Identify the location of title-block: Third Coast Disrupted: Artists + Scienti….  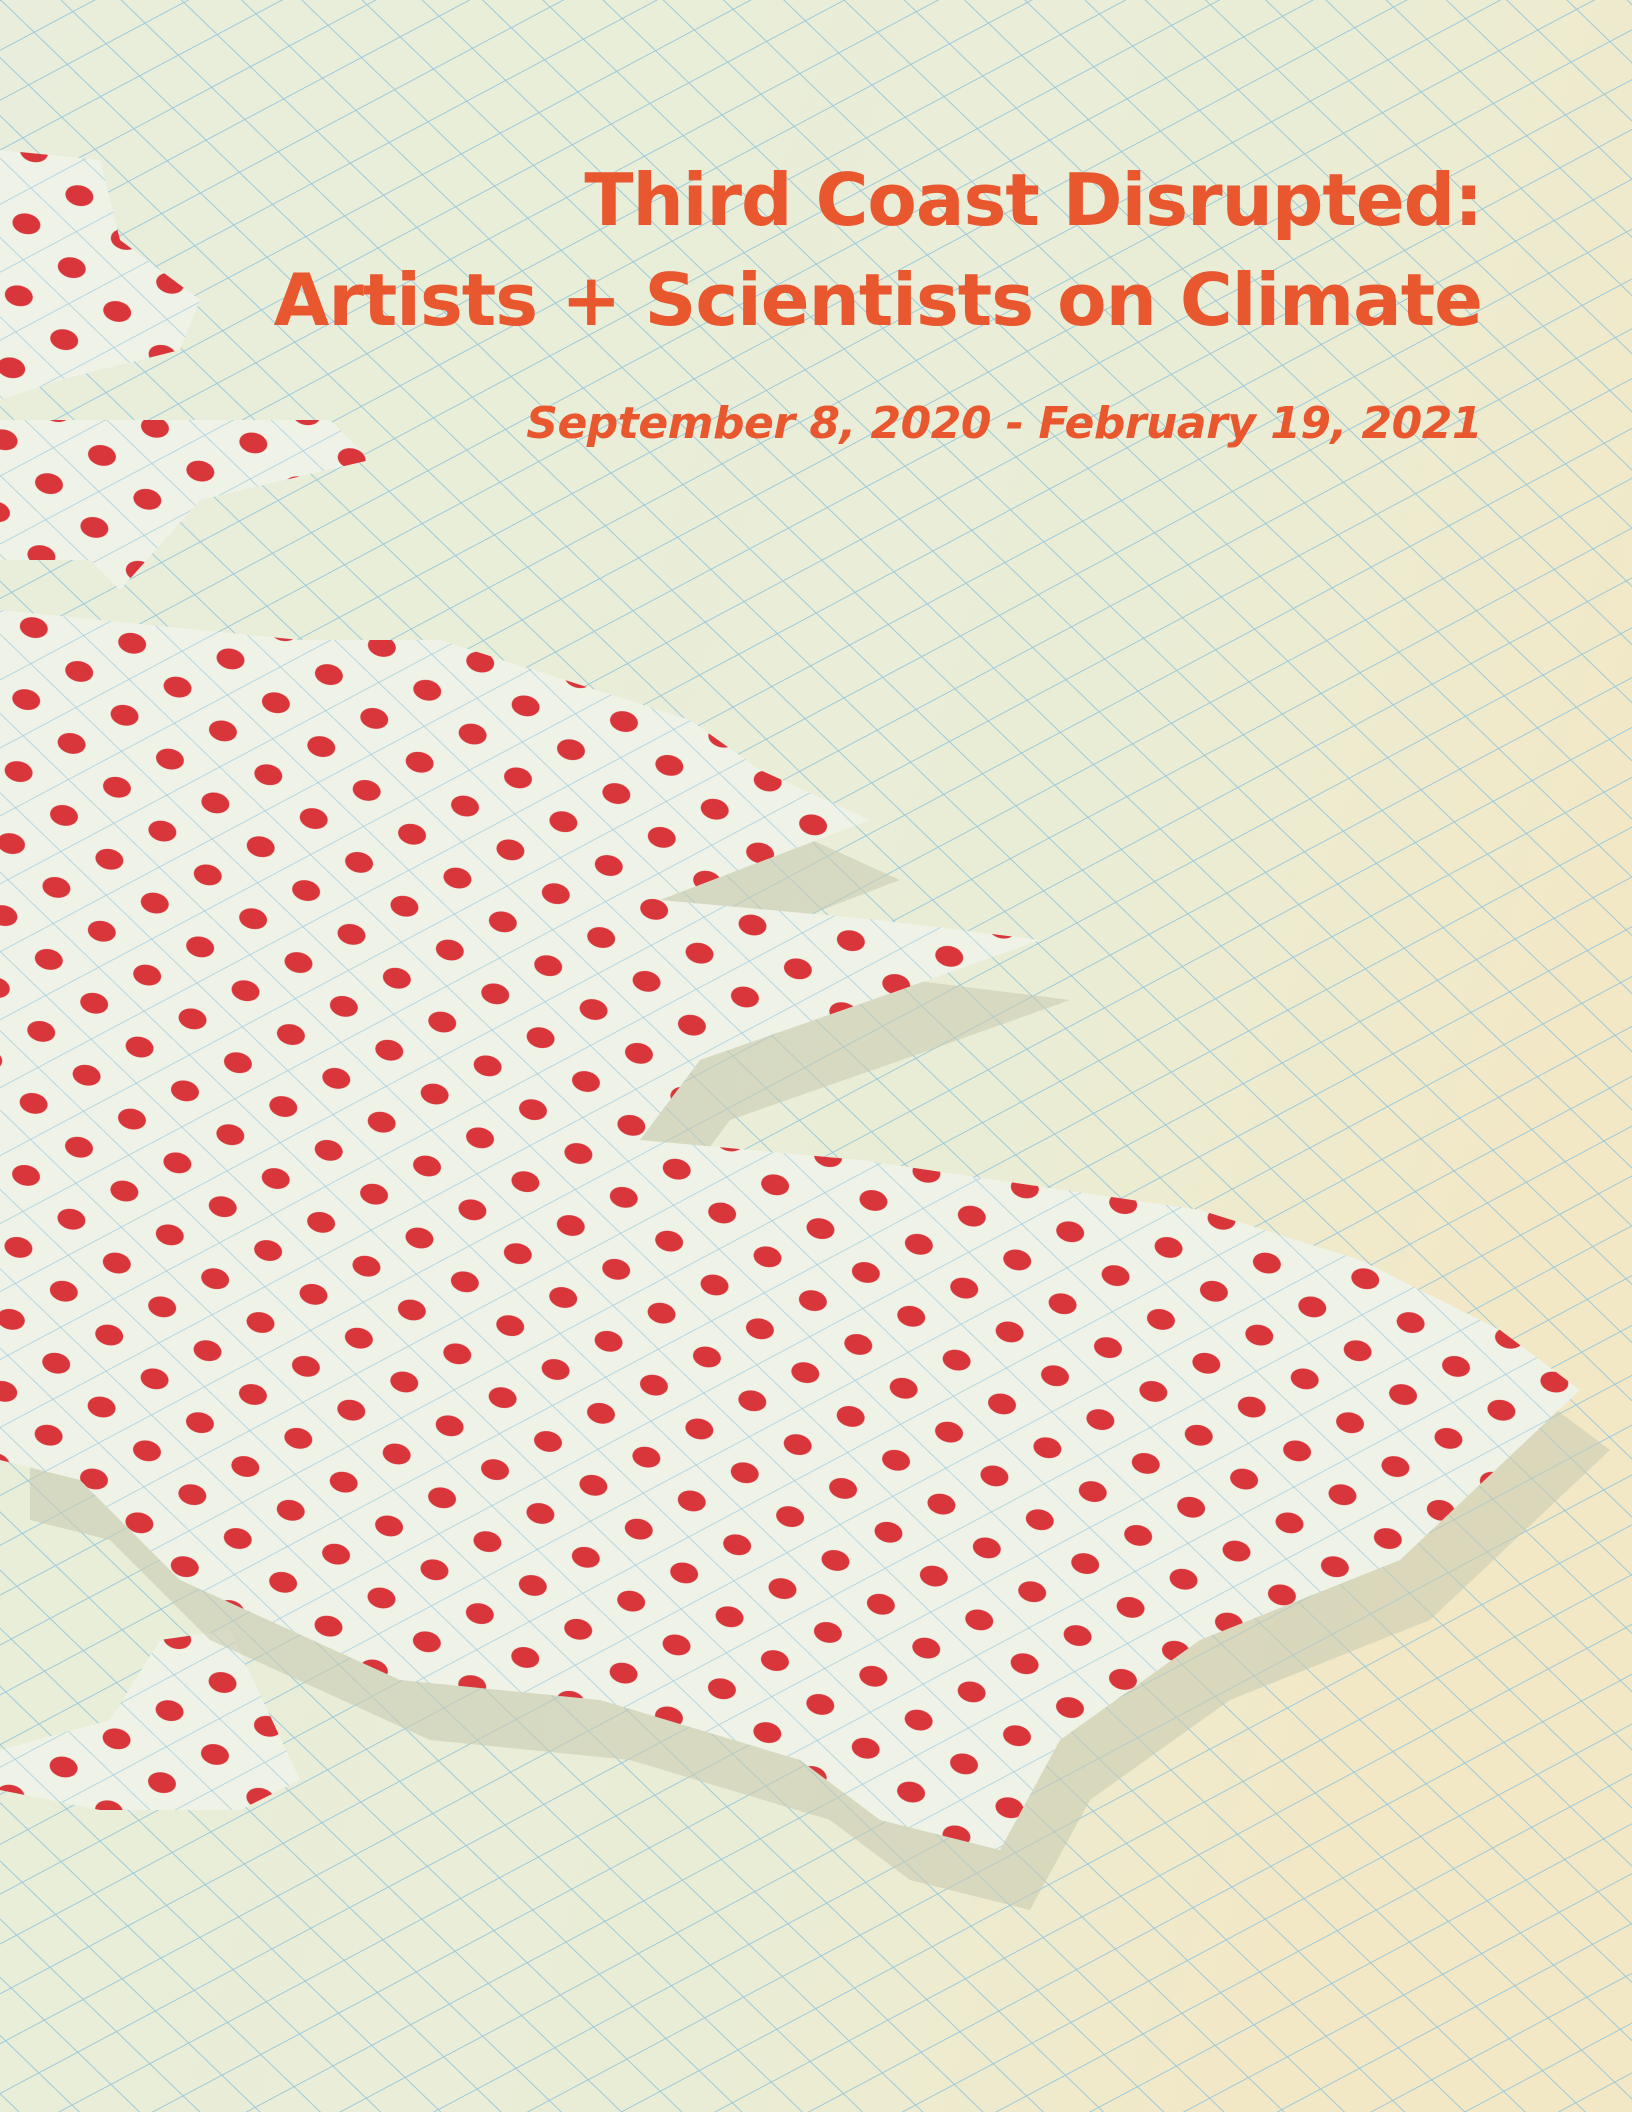
(878, 299).